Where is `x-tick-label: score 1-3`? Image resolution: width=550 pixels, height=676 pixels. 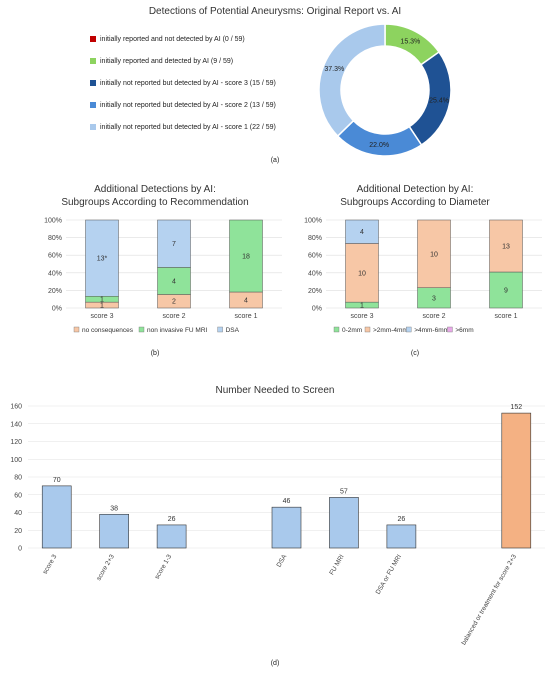
x-tick-label: score 1-3 is located at coordinates (164, 566).